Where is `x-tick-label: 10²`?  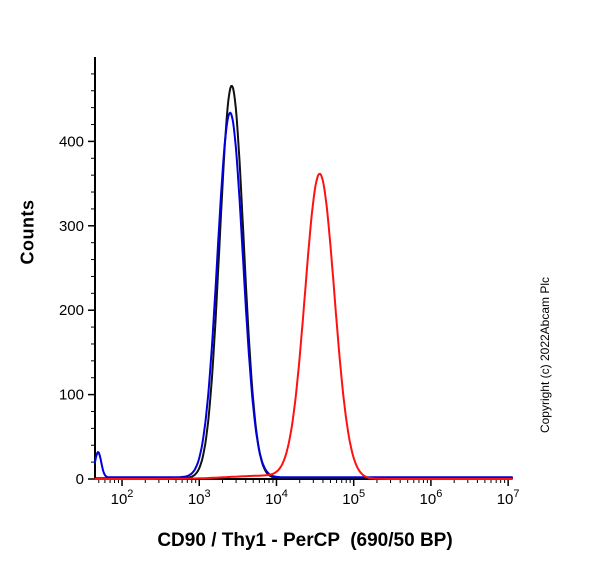 x-tick-label: 10² is located at coordinates (122, 498).